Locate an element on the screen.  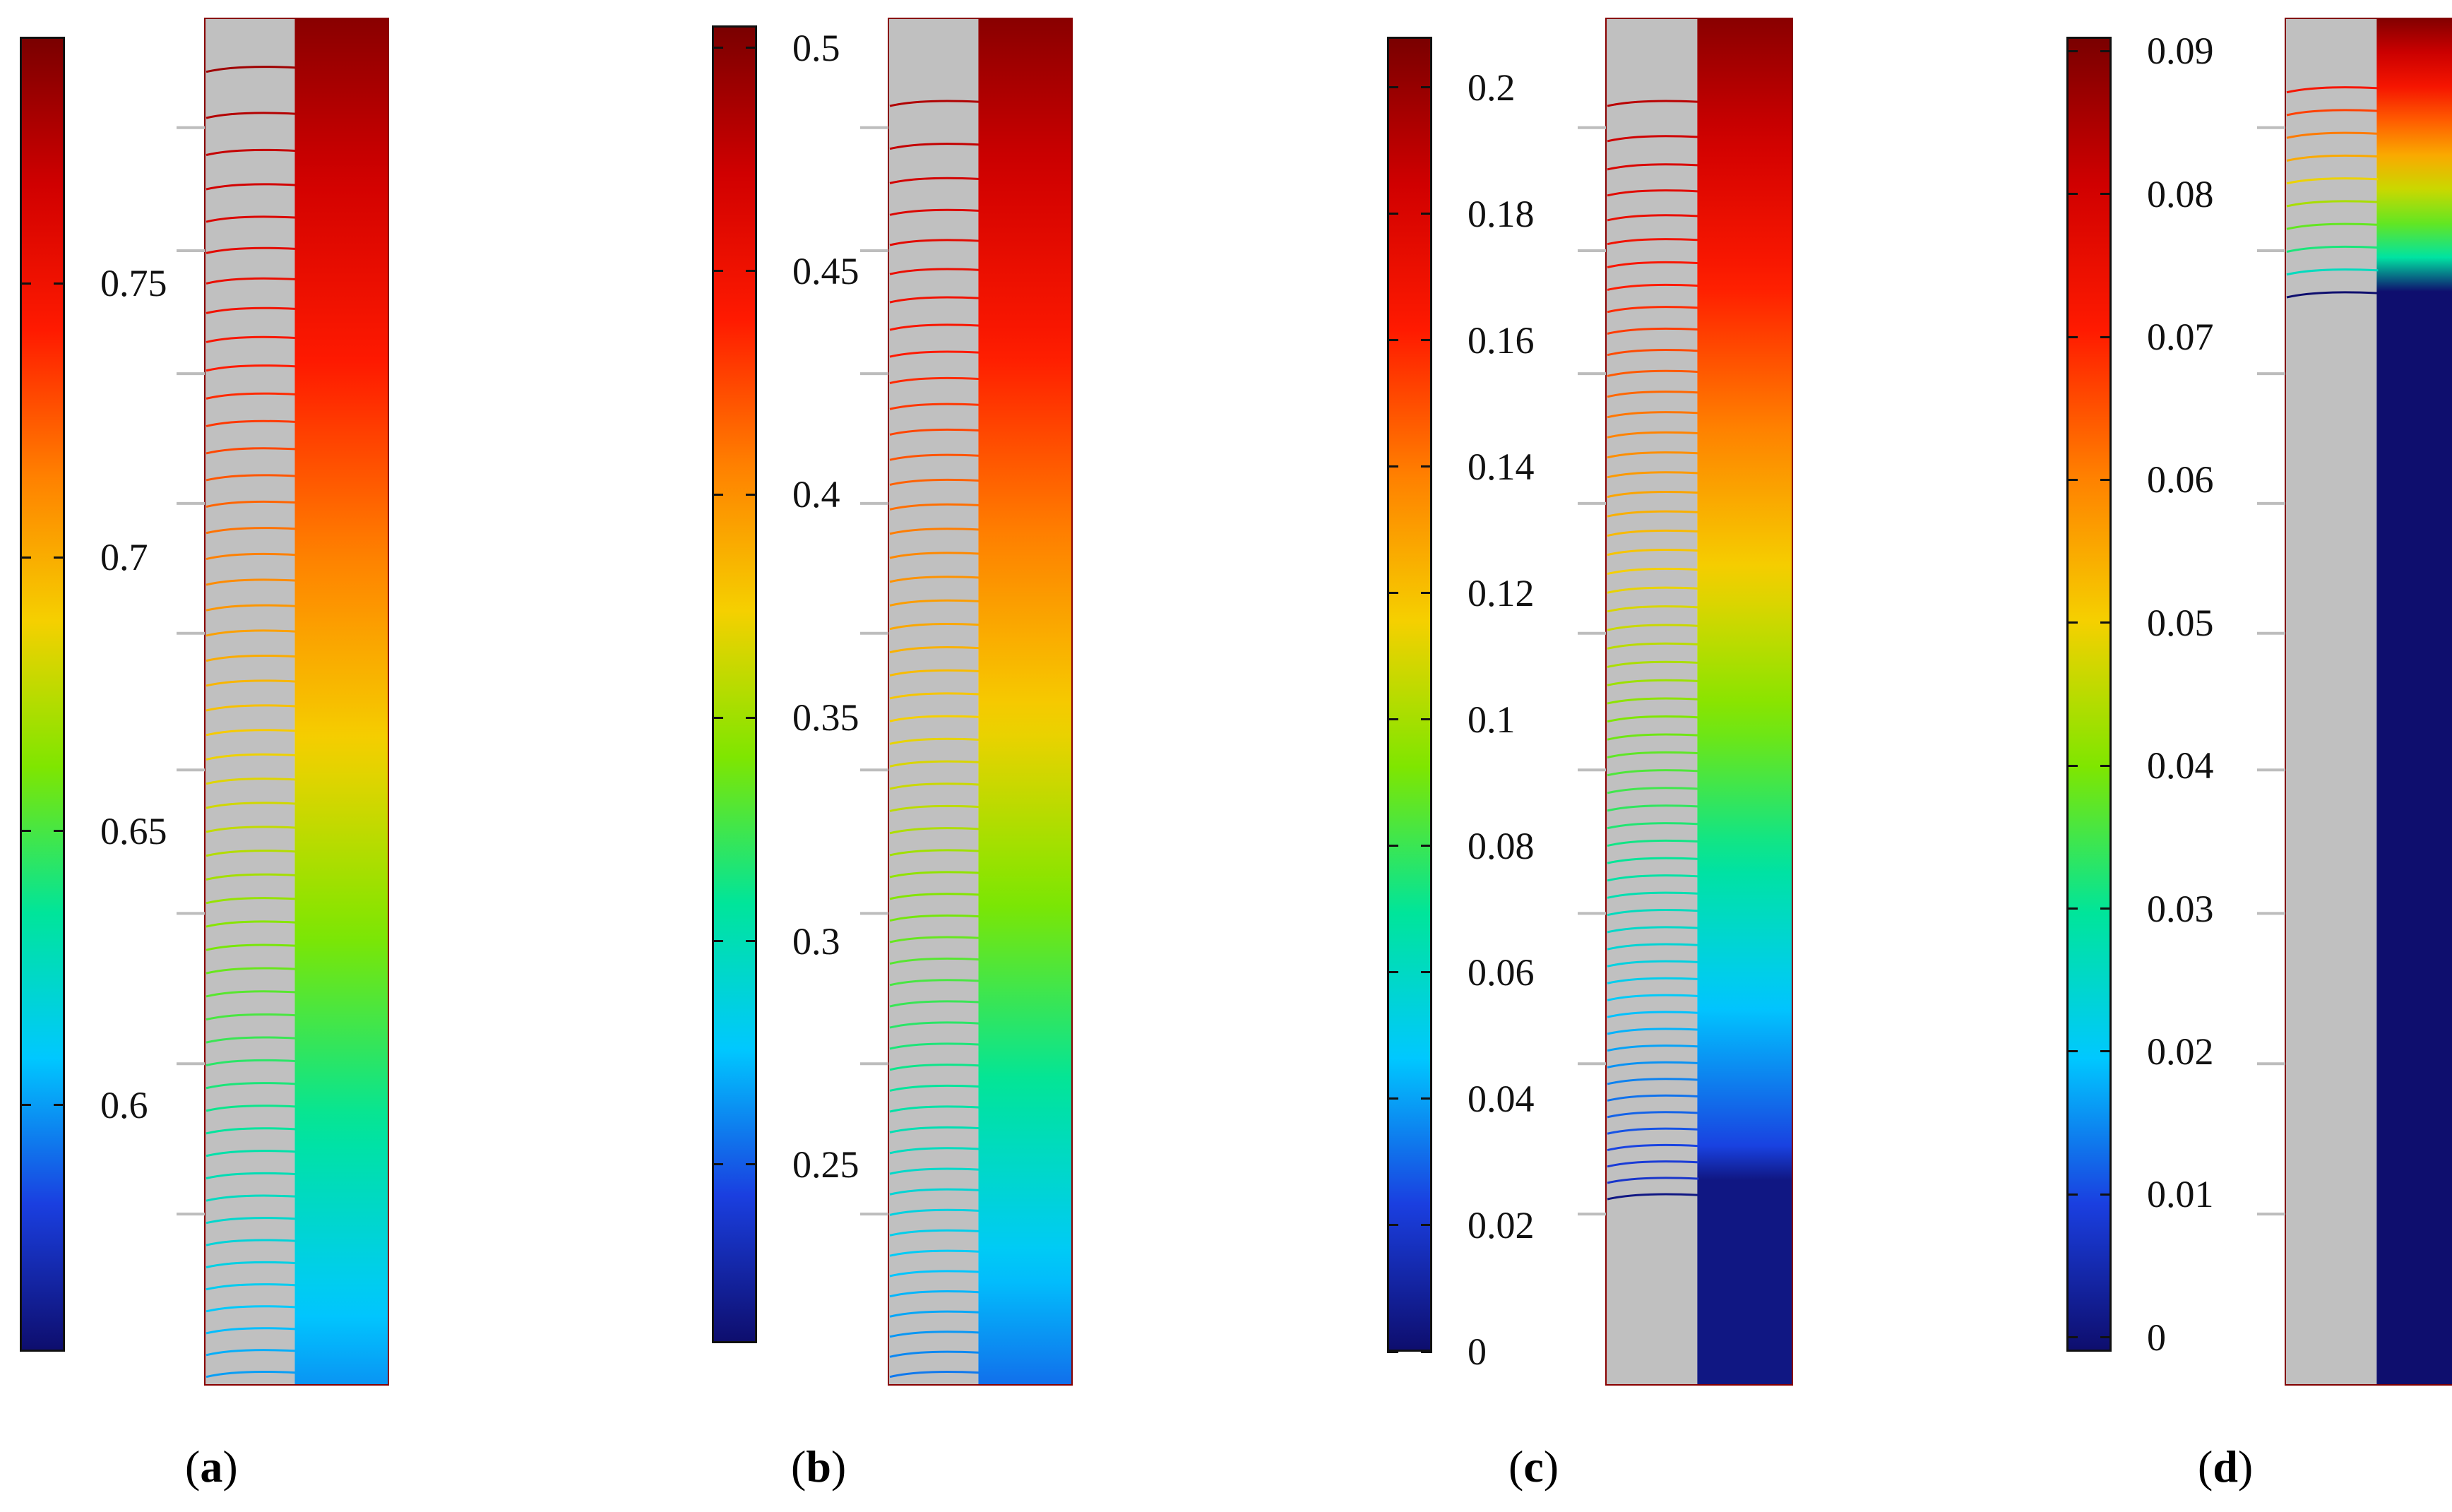
column-frame is located at coordinates (2368, 702).